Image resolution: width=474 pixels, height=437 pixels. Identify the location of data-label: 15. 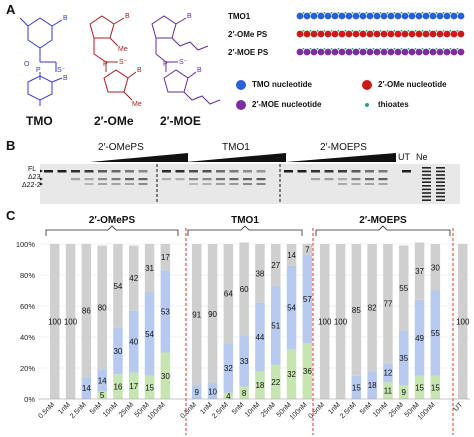
(149, 387).